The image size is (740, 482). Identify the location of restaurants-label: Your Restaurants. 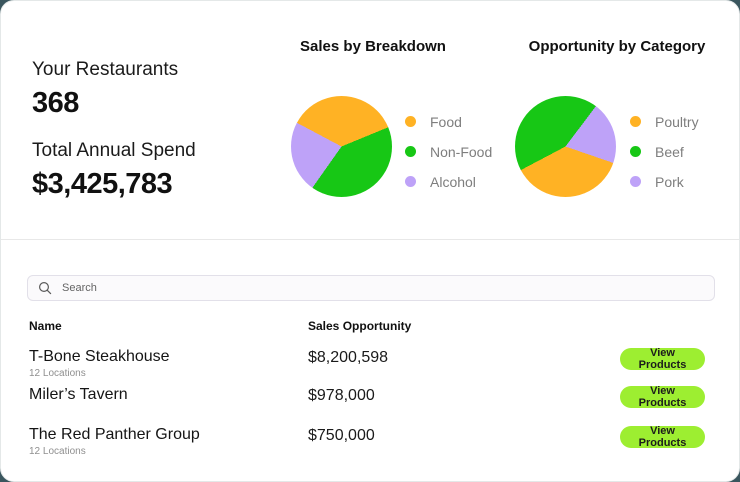
(105, 69).